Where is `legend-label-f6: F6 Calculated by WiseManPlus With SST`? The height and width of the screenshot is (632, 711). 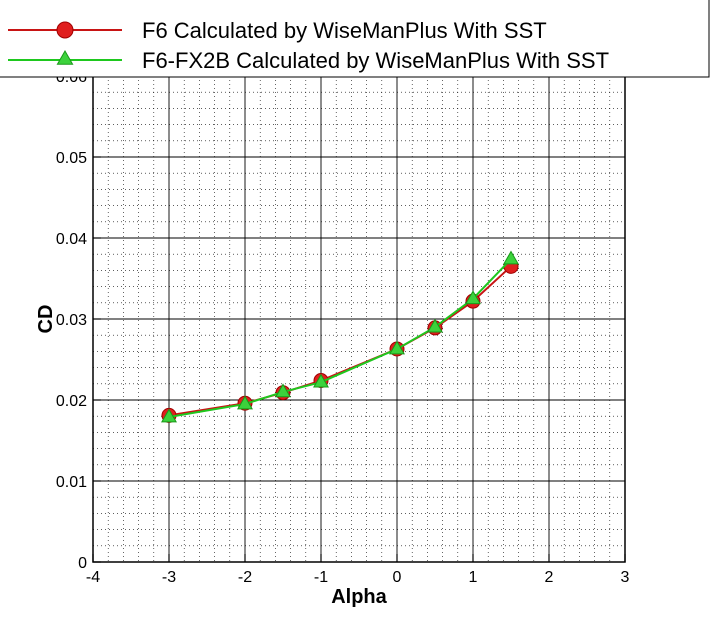 legend-label-f6: F6 Calculated by WiseManPlus With SST is located at coordinates (344, 30).